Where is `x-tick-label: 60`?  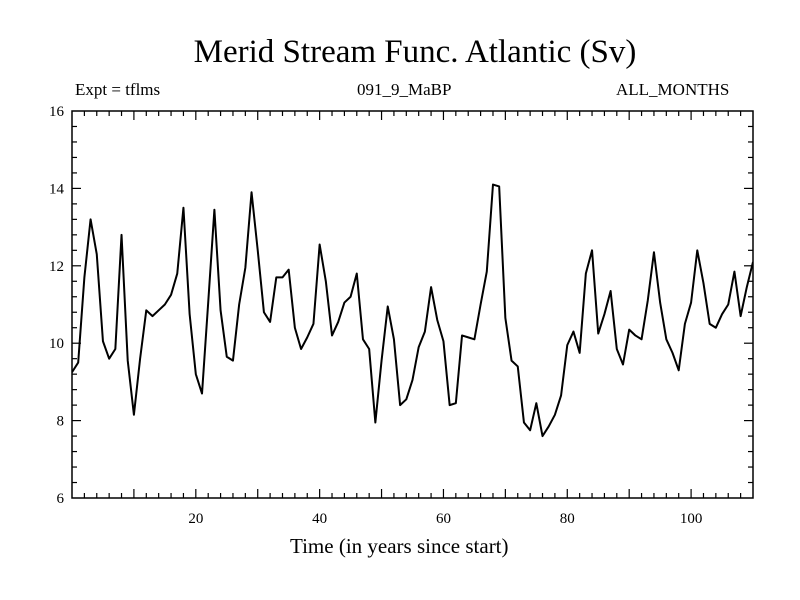 x-tick-label: 60 is located at coordinates (443, 519).